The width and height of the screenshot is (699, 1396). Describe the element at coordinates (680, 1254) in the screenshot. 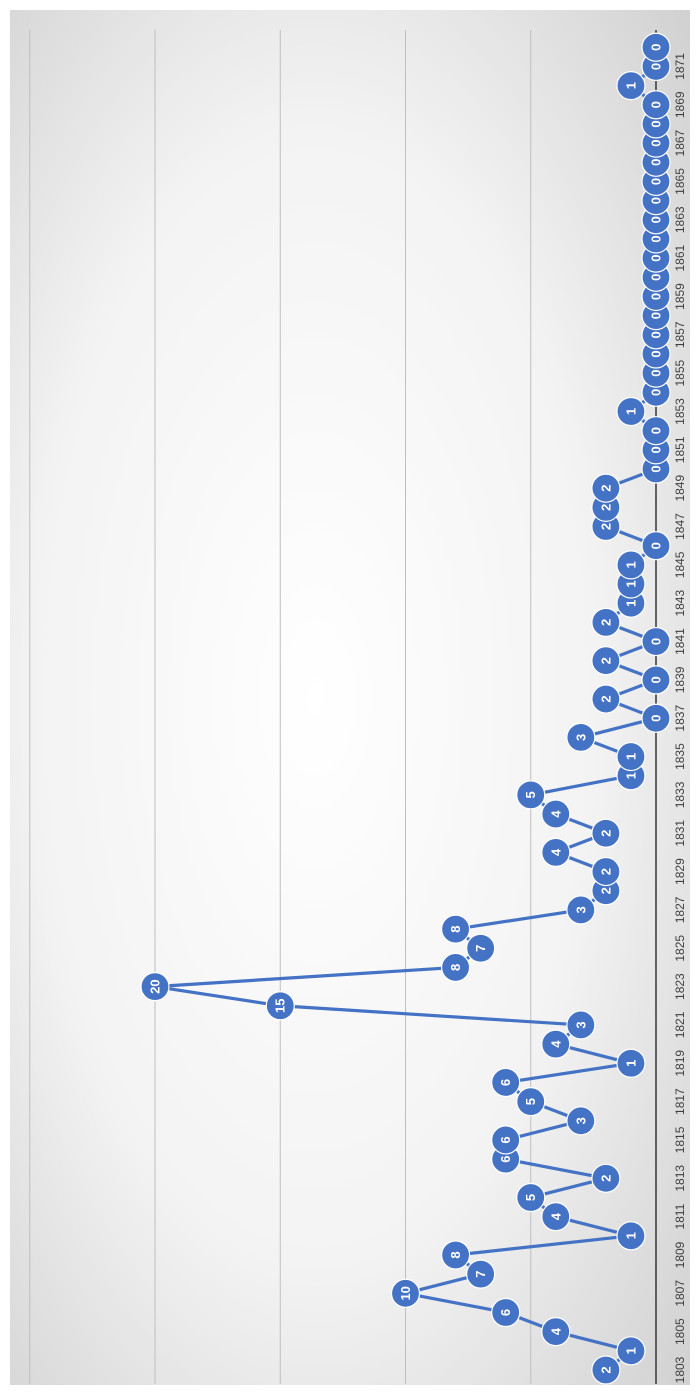

I see `x-tick-label: 1809` at that location.